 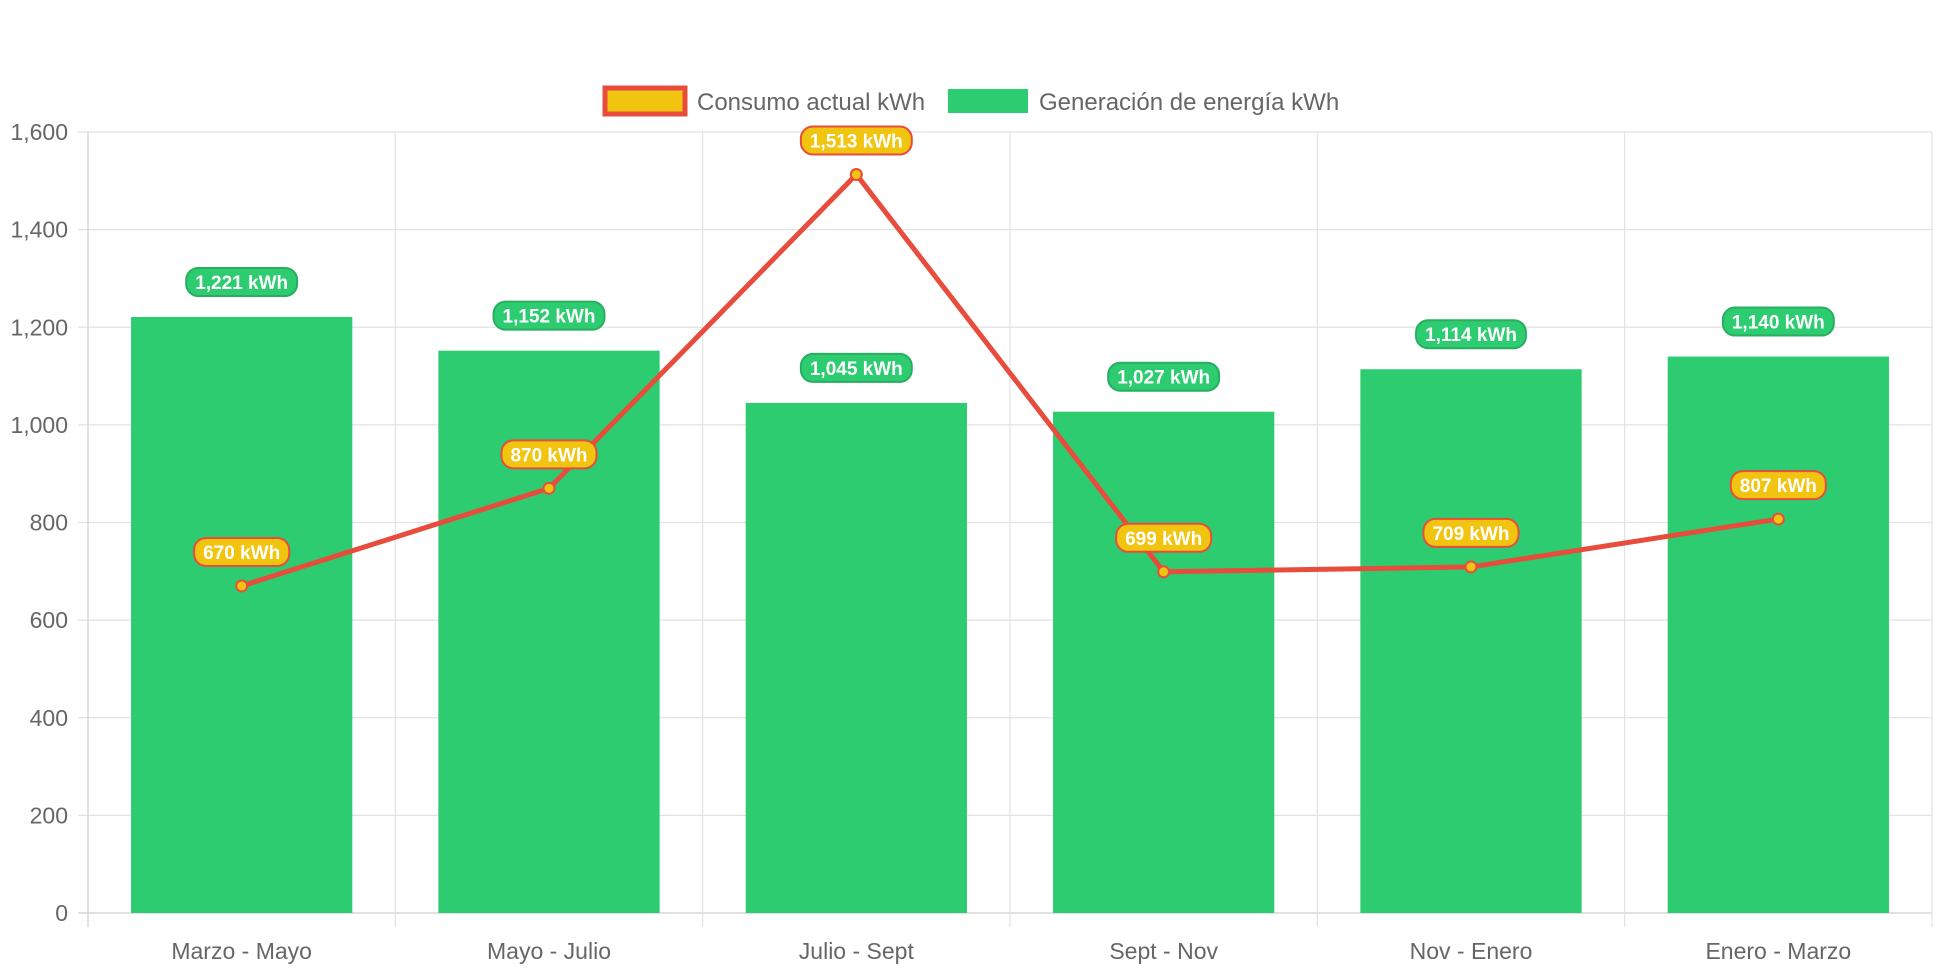 I want to click on y-tick-label: 1,000, so click(x=39, y=425).